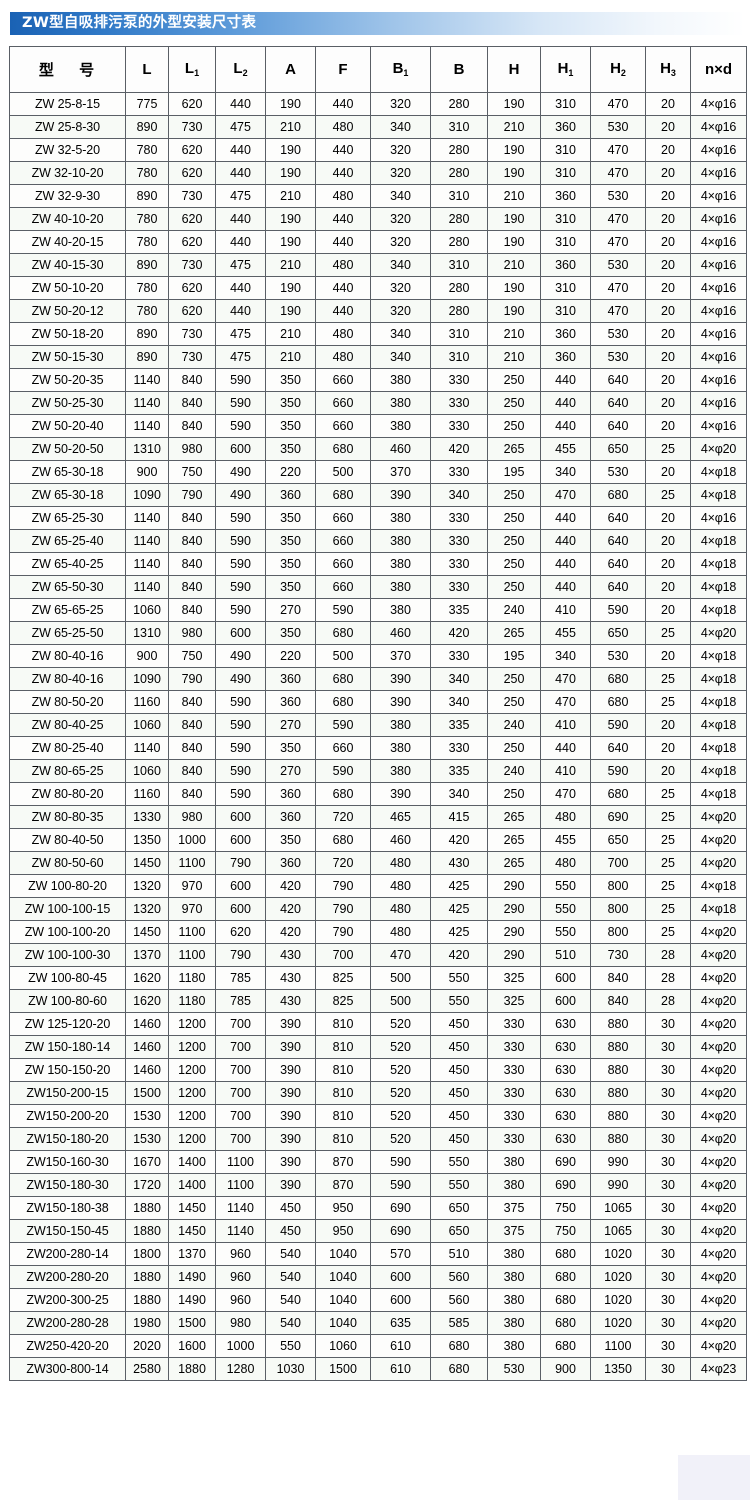  I want to click on cell-model: ZW200-280-20, so click(67, 1277).